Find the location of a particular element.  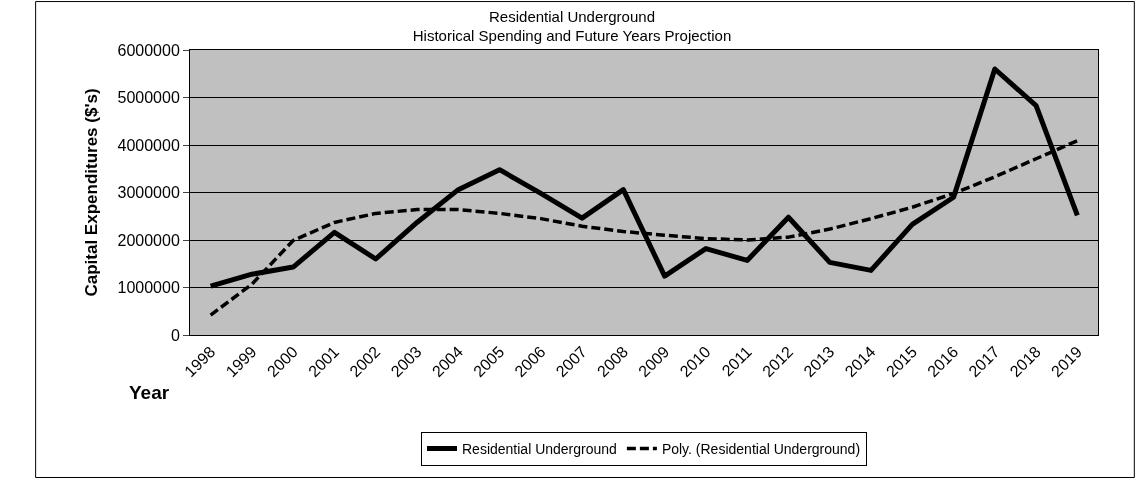

legend-label: Poly. (Residential Underground) is located at coordinates (761, 448).